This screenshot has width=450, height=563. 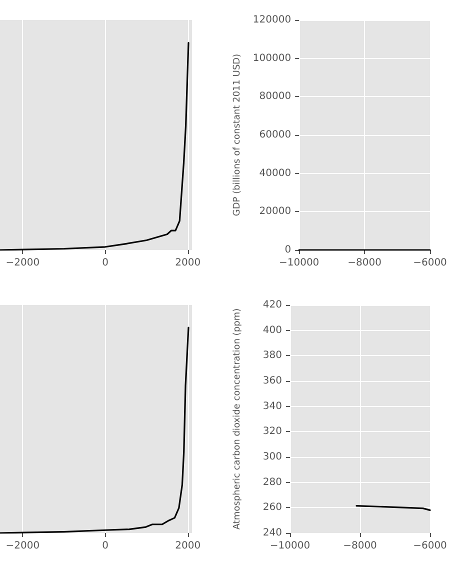 I want to click on y-tick-label: 280, so click(x=272, y=482).